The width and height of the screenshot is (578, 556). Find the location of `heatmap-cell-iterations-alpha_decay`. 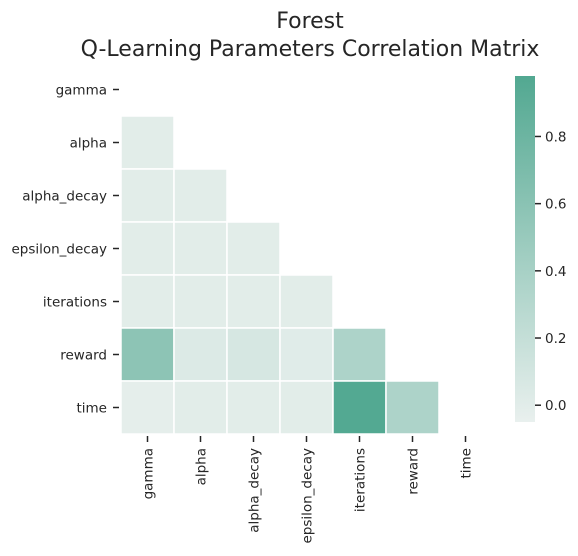

heatmap-cell-iterations-alpha_decay is located at coordinates (253, 301).